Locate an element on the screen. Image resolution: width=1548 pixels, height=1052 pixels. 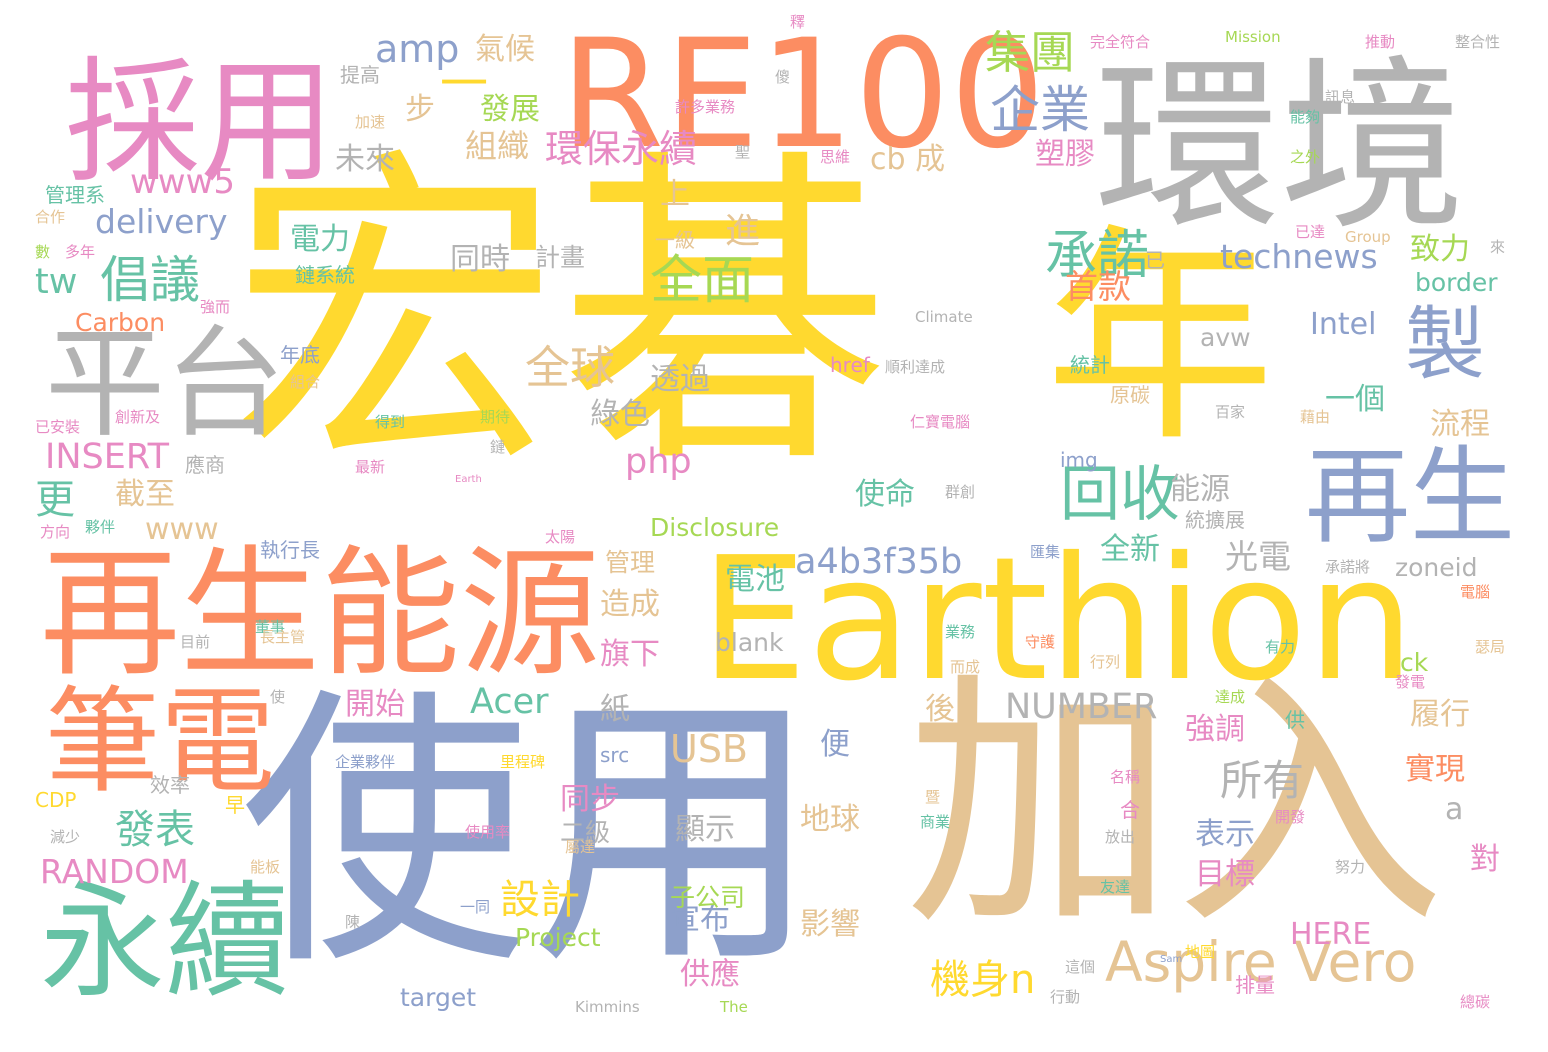
word-5e7353f0: 平台 is located at coordinates (165, 384).